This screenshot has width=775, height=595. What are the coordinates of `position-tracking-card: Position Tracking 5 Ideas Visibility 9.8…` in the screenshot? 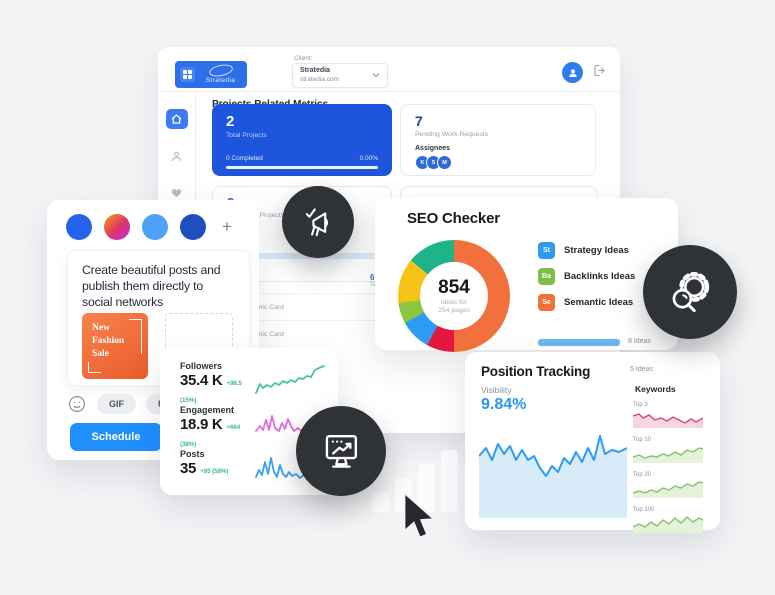 It's located at (592, 442).